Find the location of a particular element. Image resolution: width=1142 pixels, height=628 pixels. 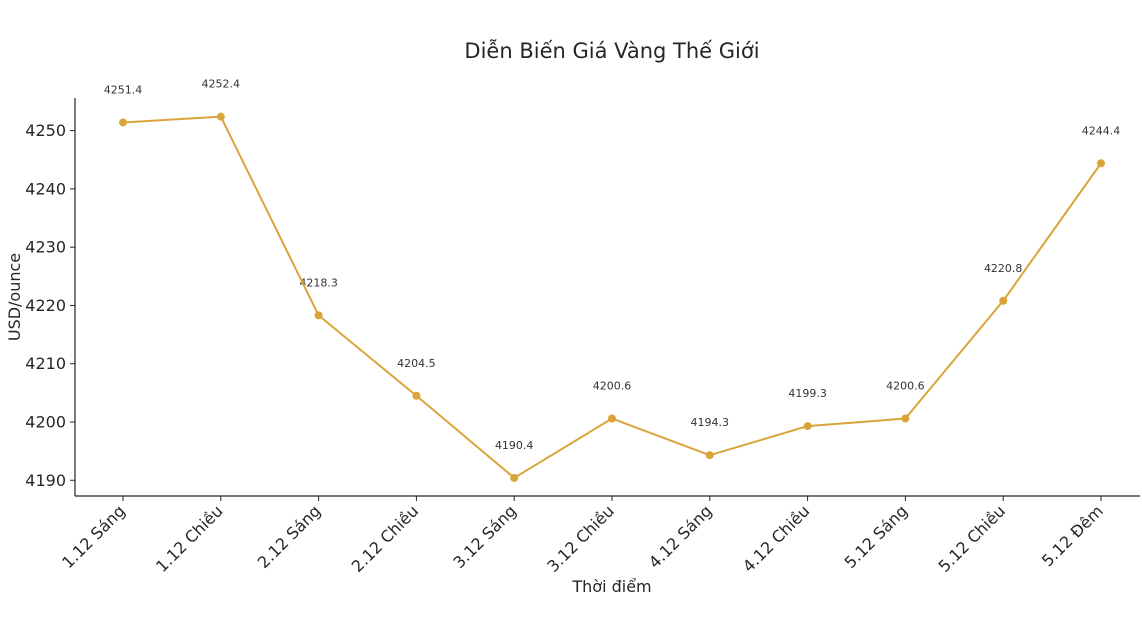

x-axis-label: Thời điểm is located at coordinates (611, 586).